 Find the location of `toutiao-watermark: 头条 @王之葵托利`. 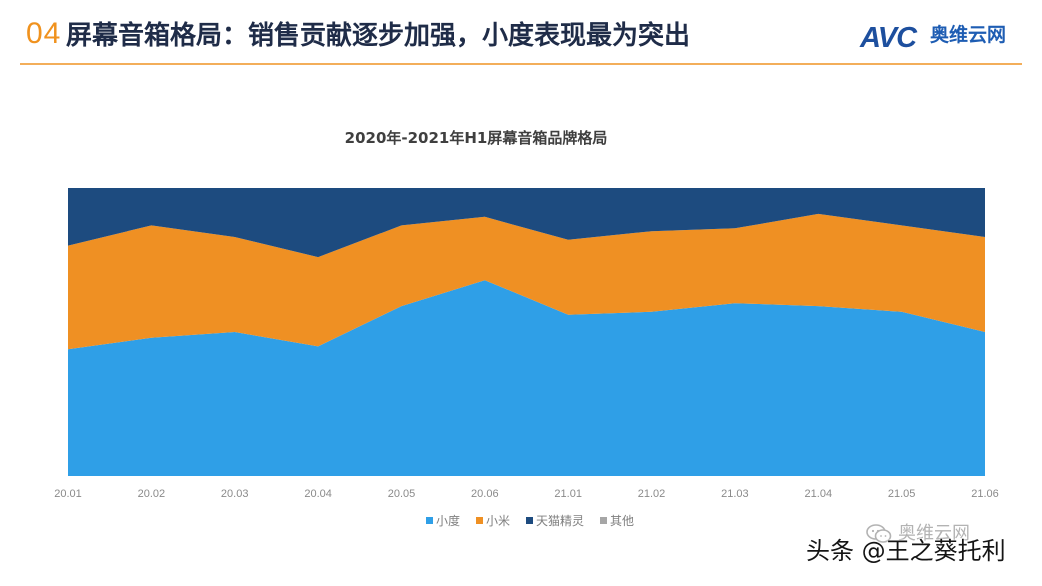

toutiao-watermark: 头条 @王之葵托利 is located at coordinates (906, 551).